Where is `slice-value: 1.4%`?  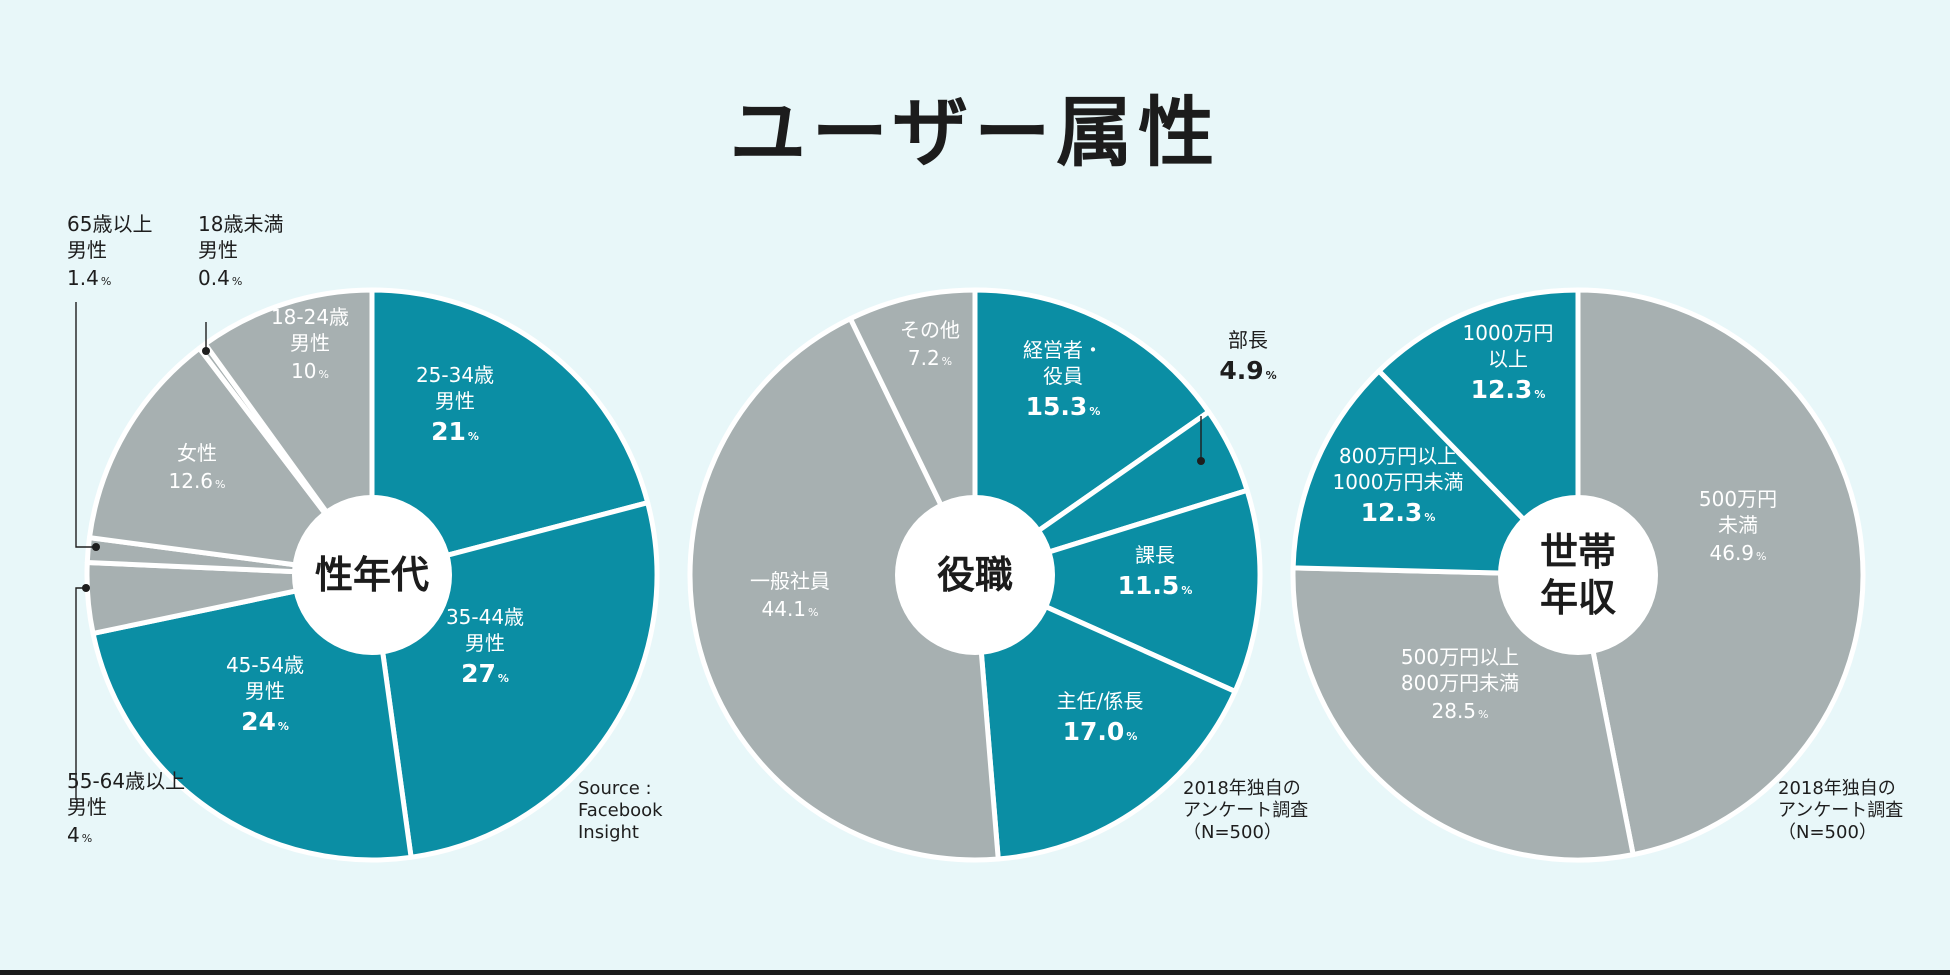 slice-value: 1.4% is located at coordinates (89, 278).